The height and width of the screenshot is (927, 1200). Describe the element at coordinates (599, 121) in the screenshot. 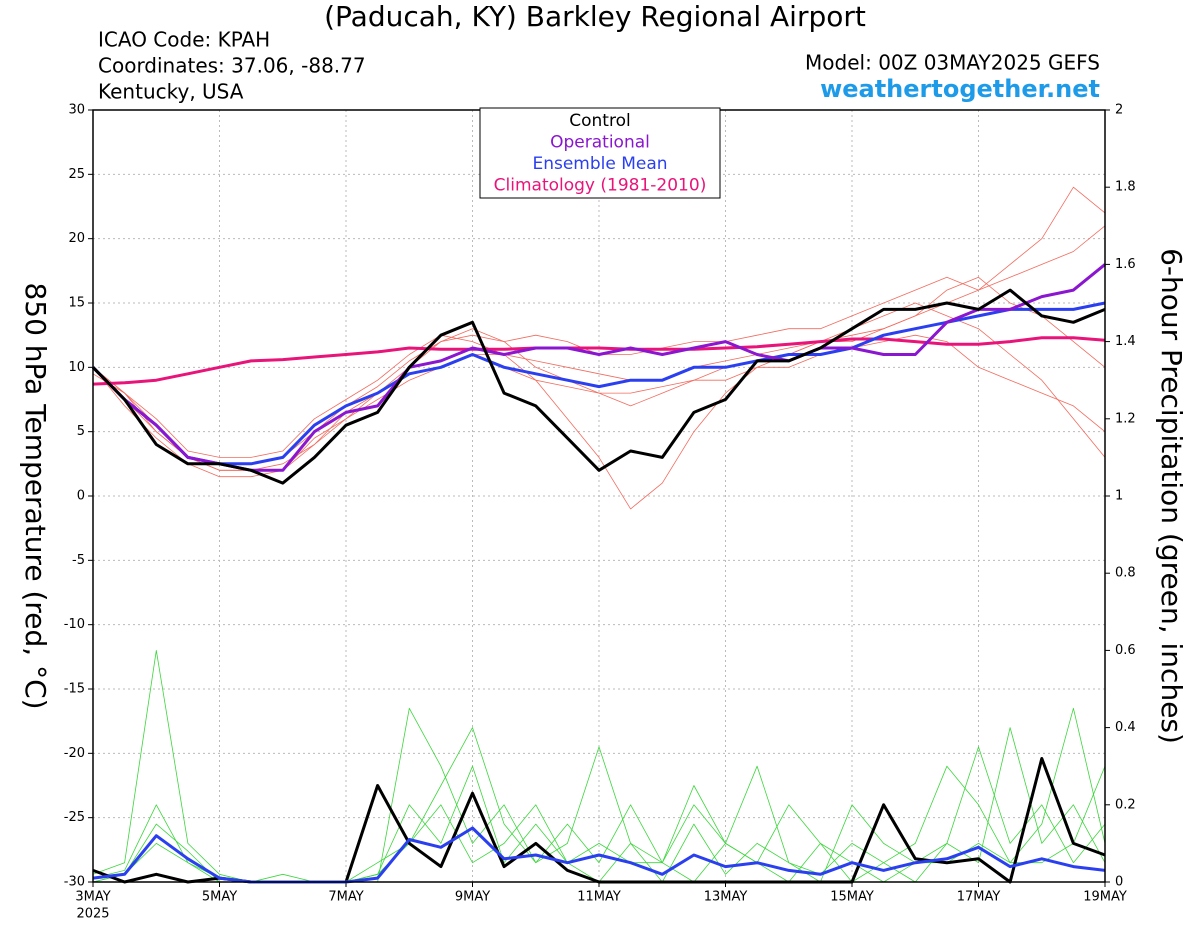

I see `legend-entry: Control` at that location.